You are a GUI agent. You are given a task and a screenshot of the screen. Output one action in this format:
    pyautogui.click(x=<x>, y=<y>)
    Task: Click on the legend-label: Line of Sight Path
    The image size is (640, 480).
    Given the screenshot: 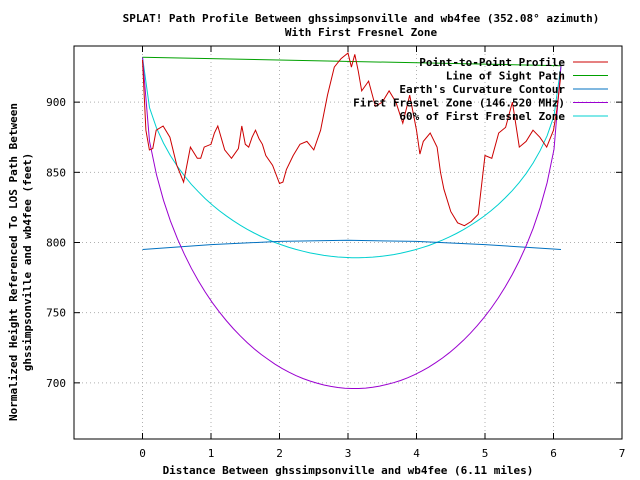 What is the action you would take?
    pyautogui.click(x=505, y=76)
    